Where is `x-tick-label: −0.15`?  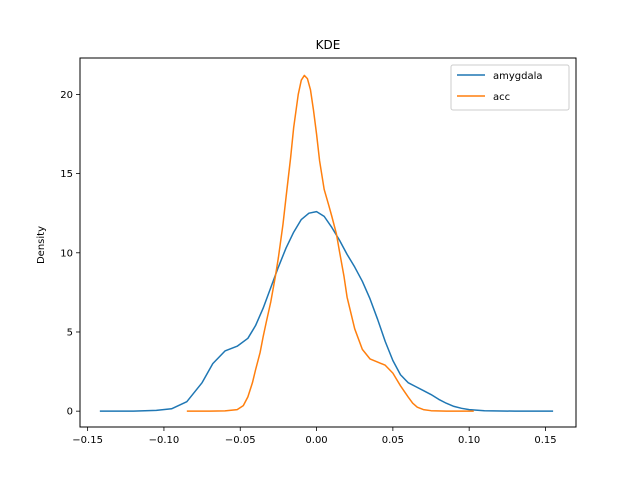
x-tick-label: −0.15 is located at coordinates (87, 440).